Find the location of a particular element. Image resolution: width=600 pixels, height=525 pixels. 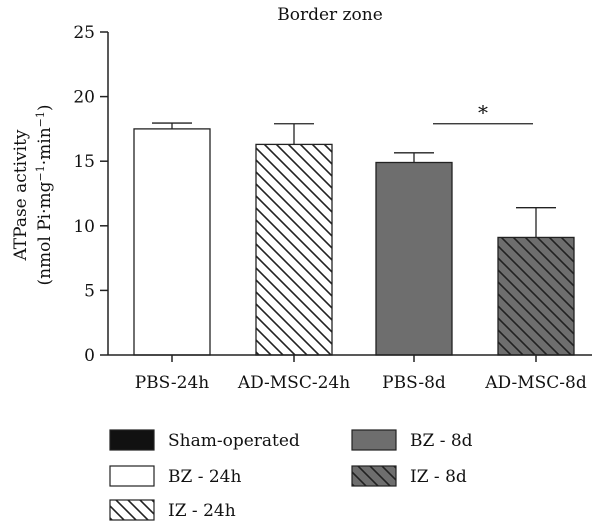

y-tick-label: 10 is located at coordinates (84, 227).